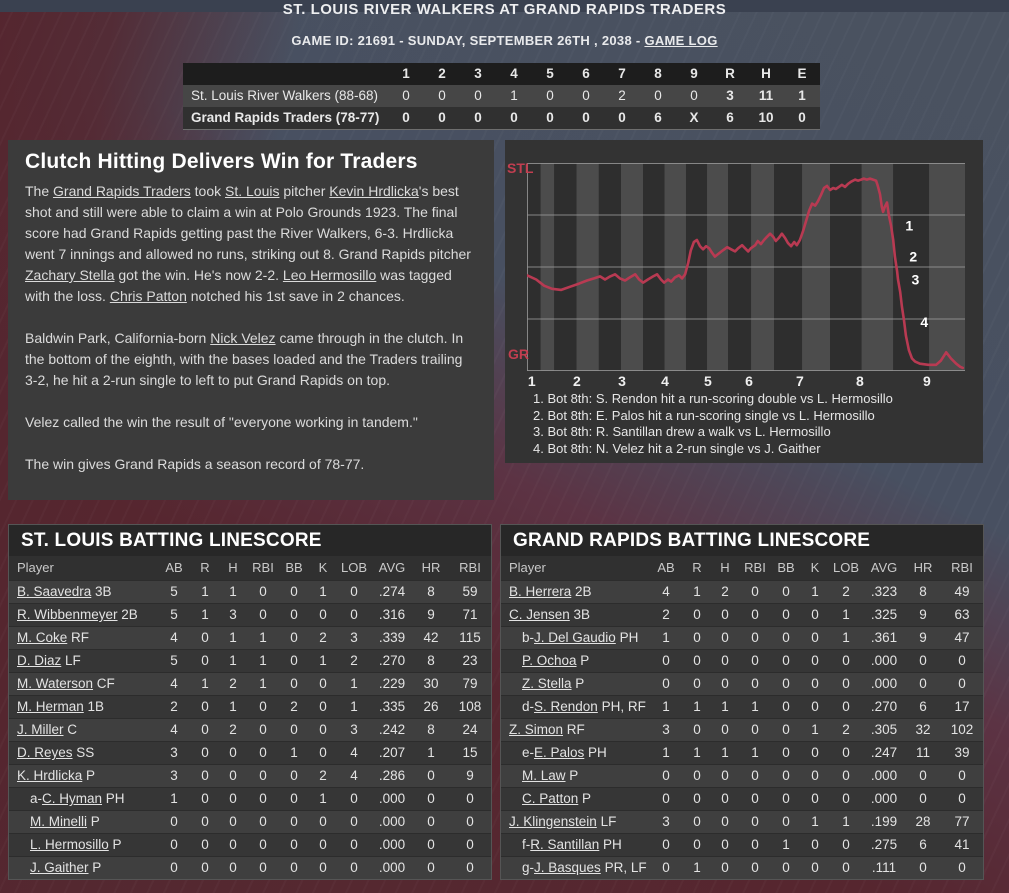 The height and width of the screenshot is (893, 1009). Describe the element at coordinates (72, 798) in the screenshot. I see `player-link: C. Hyman` at that location.